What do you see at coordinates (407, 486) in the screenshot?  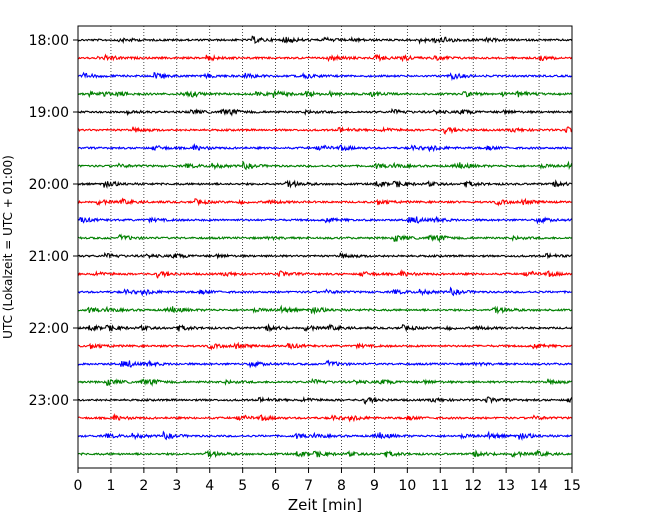 I see `x-tick-label: 10` at bounding box center [407, 486].